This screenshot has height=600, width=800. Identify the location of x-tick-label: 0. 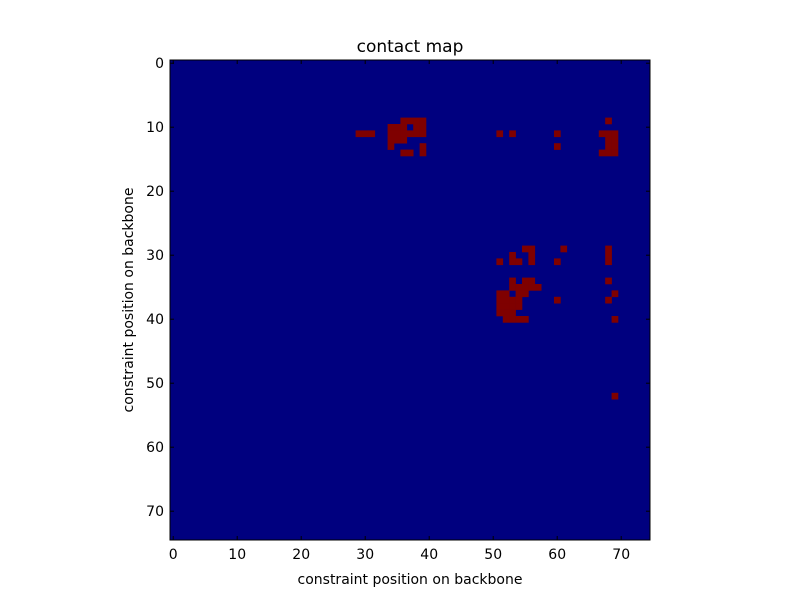
(173, 555).